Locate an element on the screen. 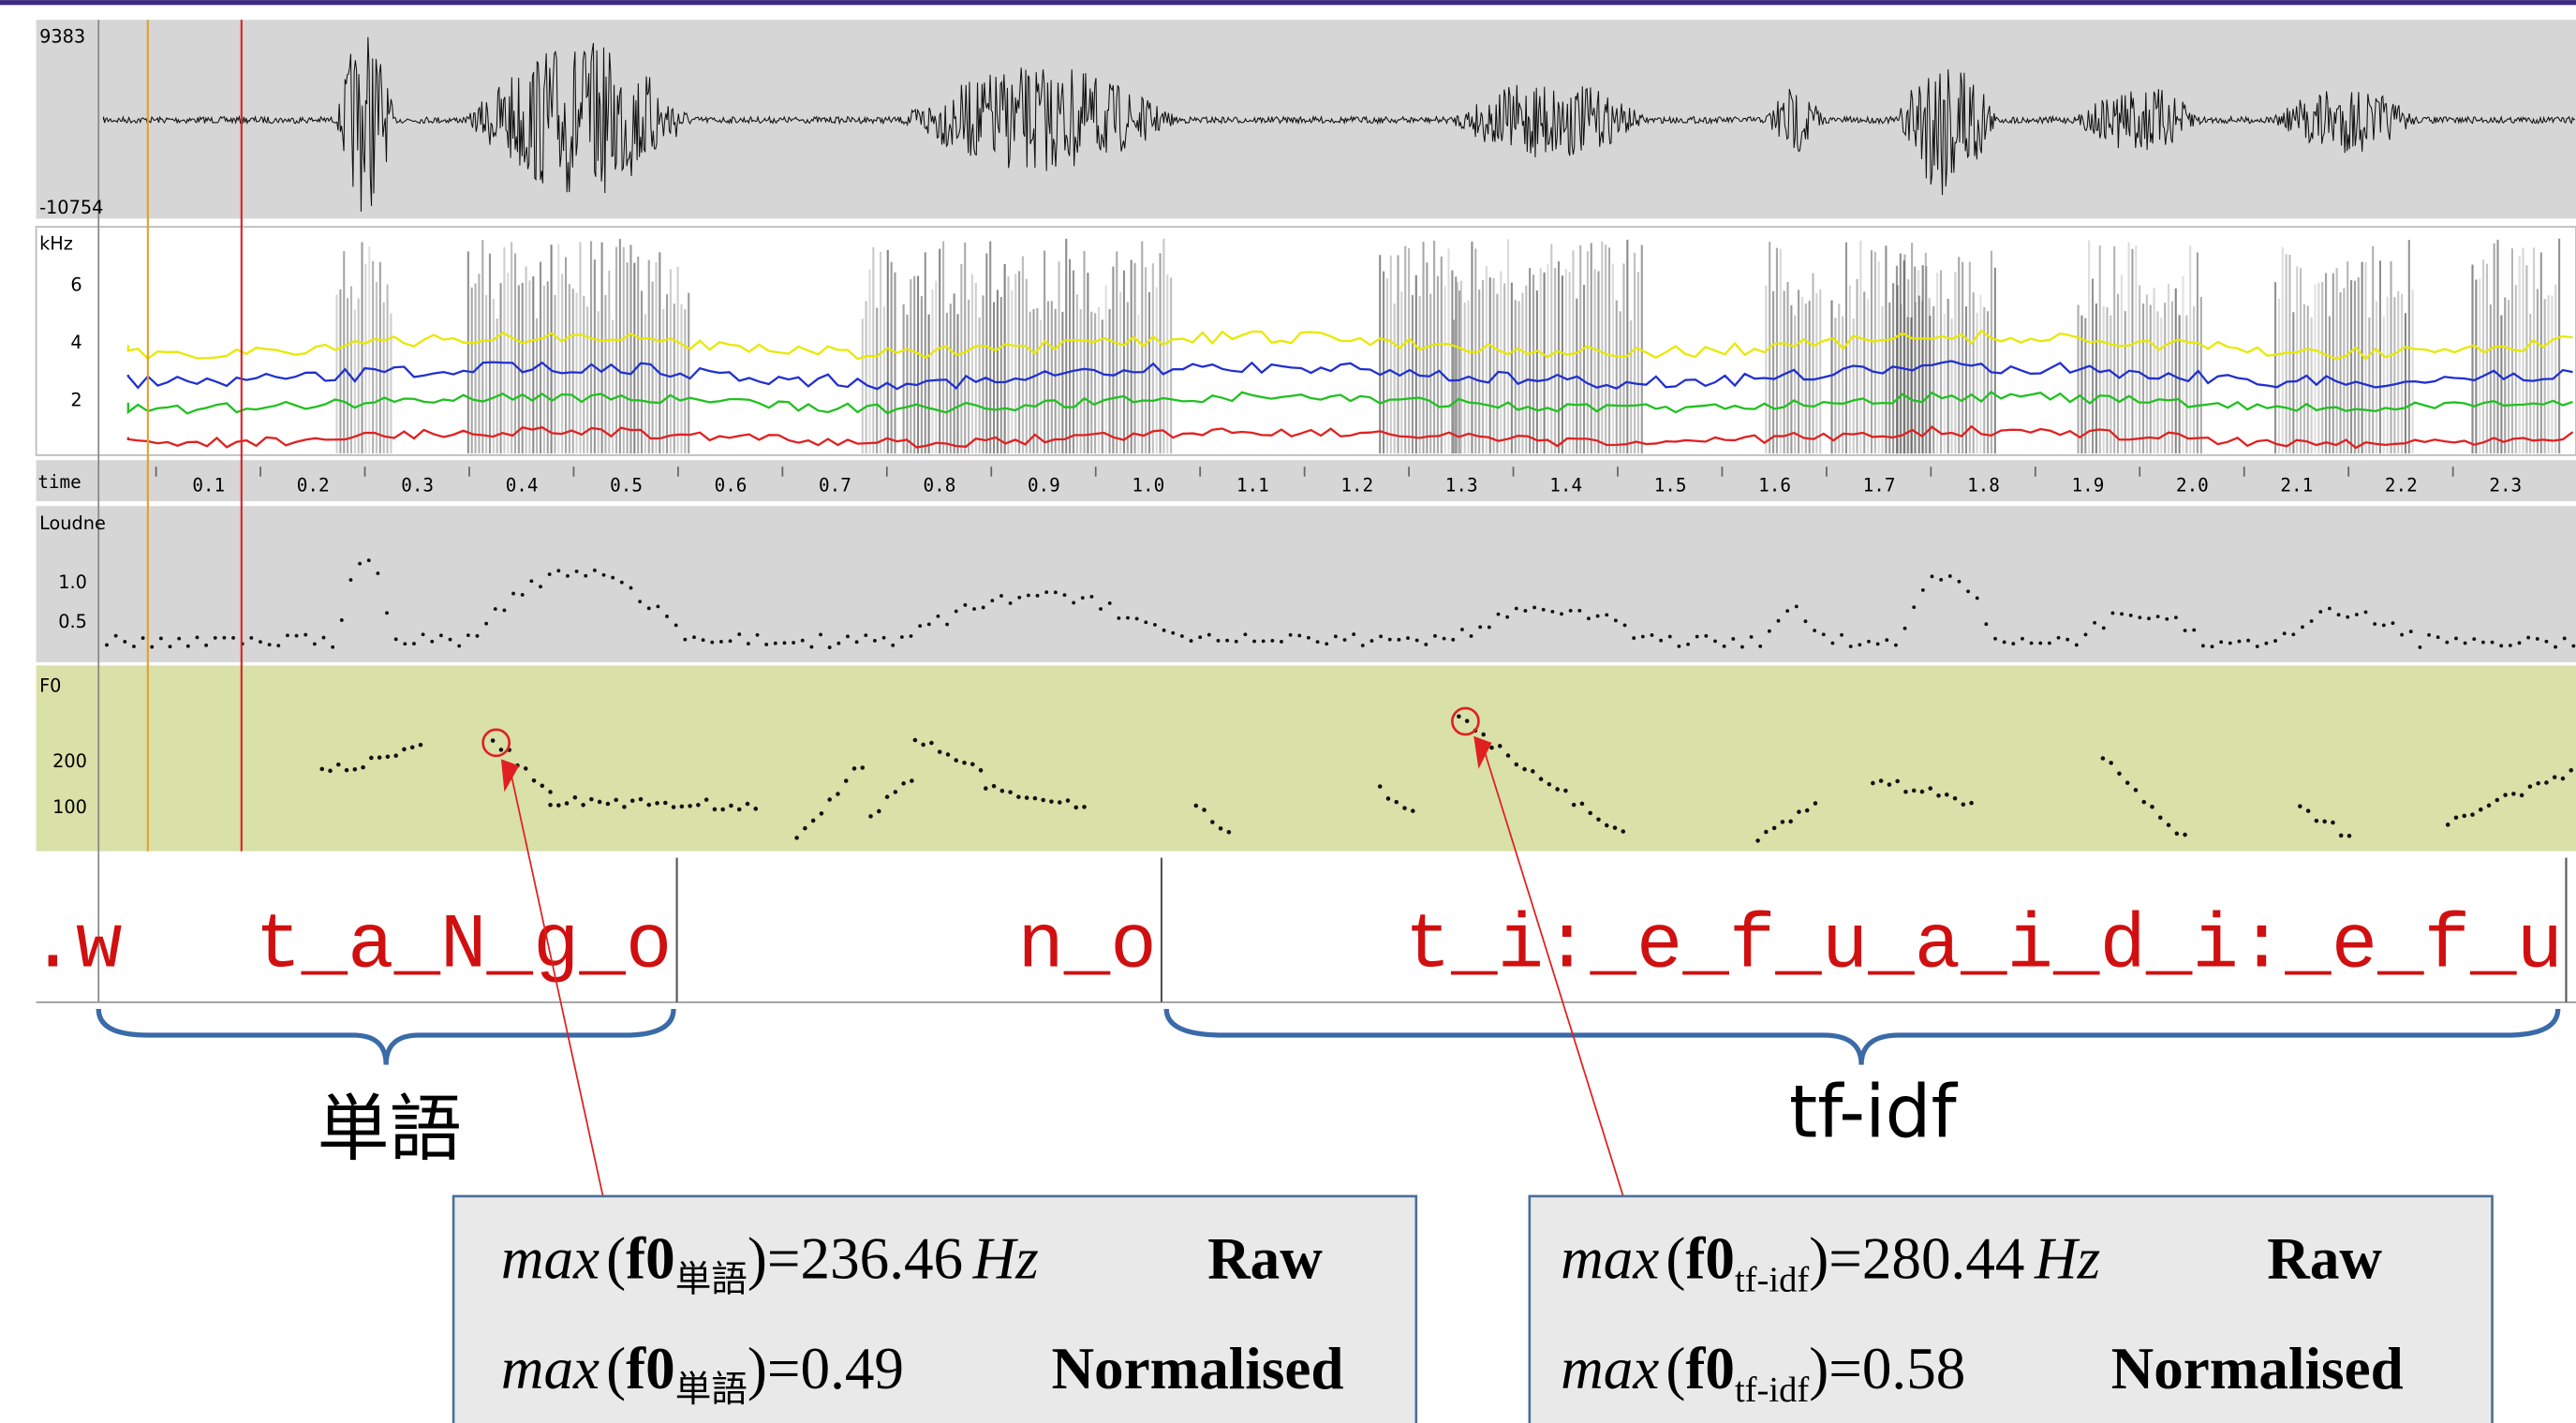 The width and height of the screenshot is (2576, 1423). time-tick-label: 1.0 is located at coordinates (1148, 485).